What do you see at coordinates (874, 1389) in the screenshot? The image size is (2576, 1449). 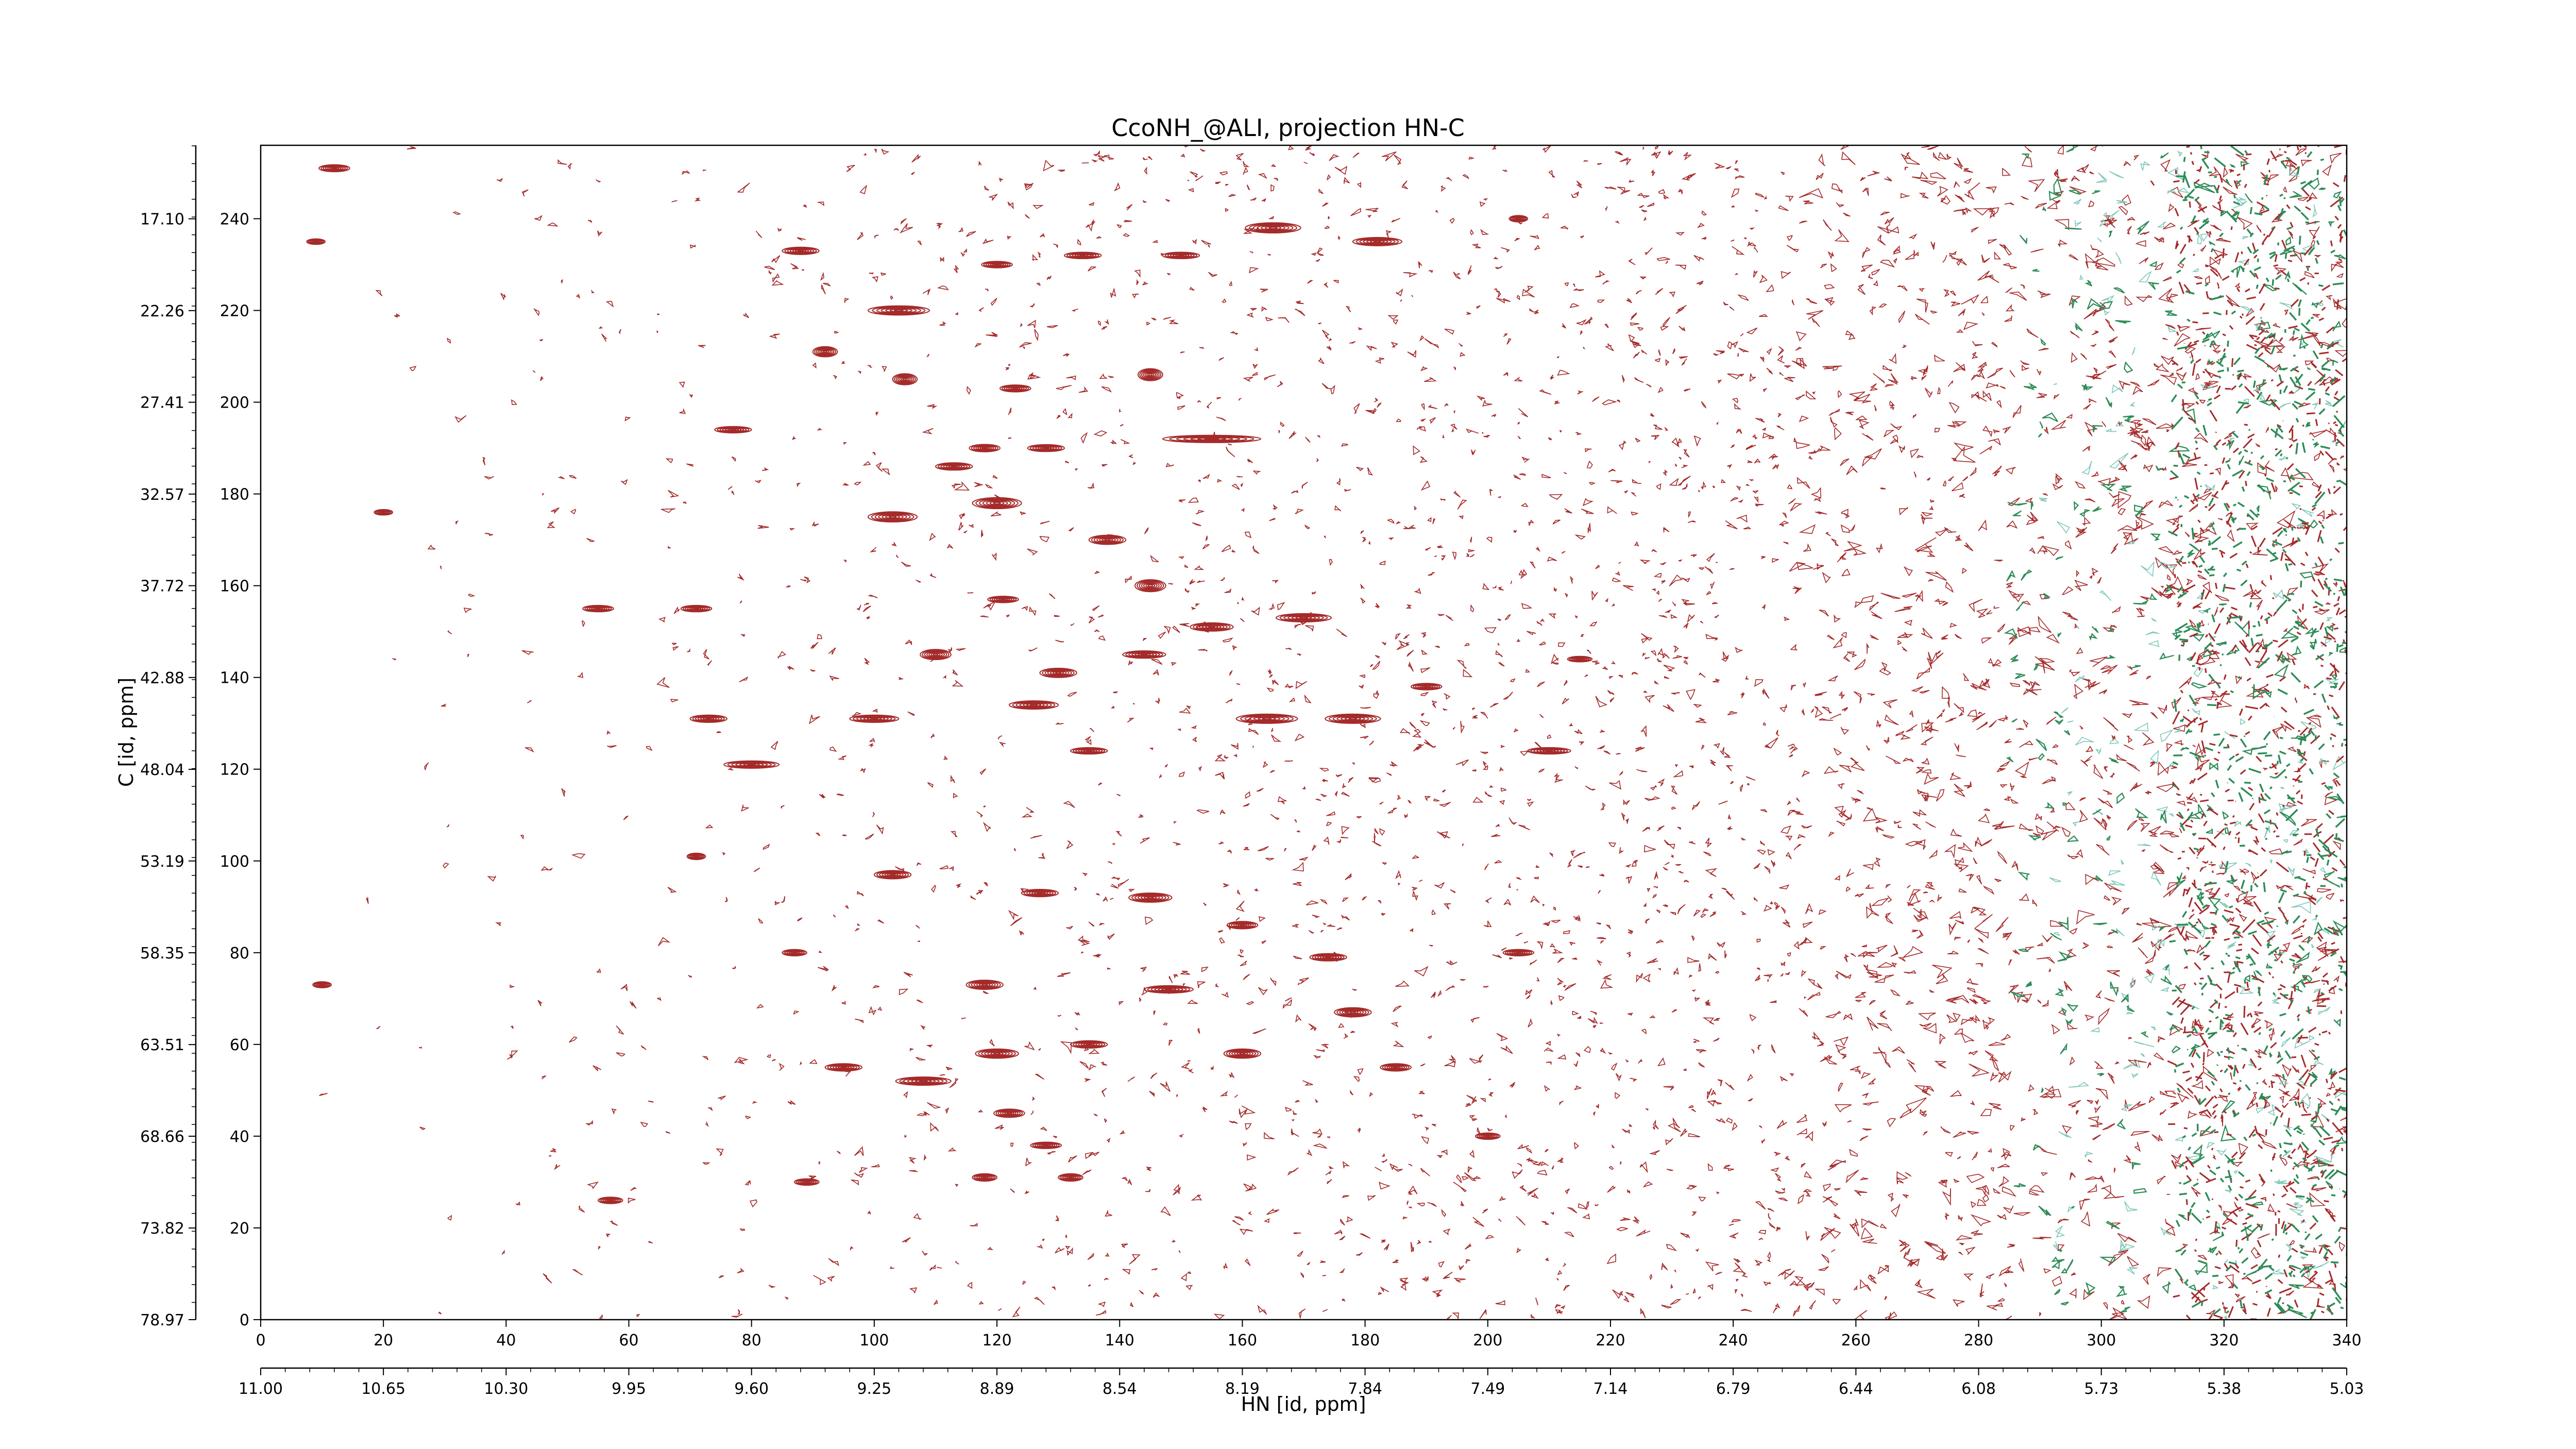 I see `x-ppm-tick-label: 9.25` at bounding box center [874, 1389].